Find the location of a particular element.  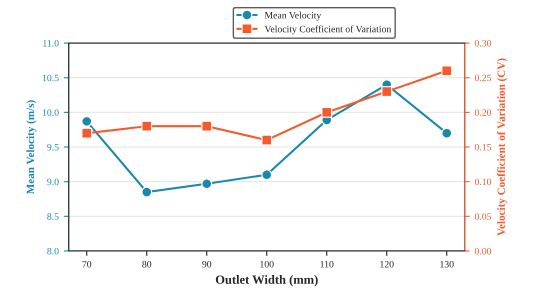

y2-tick-label: 0.10 is located at coordinates (483, 182).